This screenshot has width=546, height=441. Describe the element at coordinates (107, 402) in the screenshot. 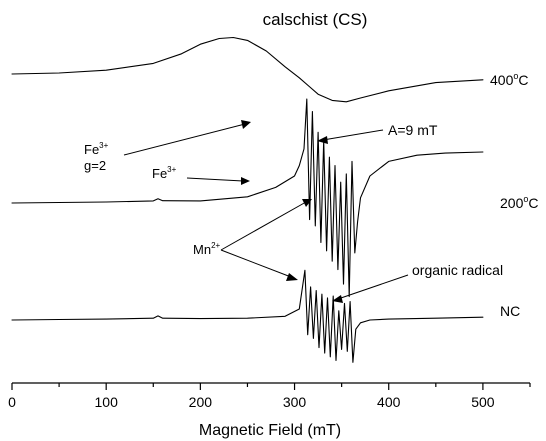

I see `x-tick-label: 100` at that location.